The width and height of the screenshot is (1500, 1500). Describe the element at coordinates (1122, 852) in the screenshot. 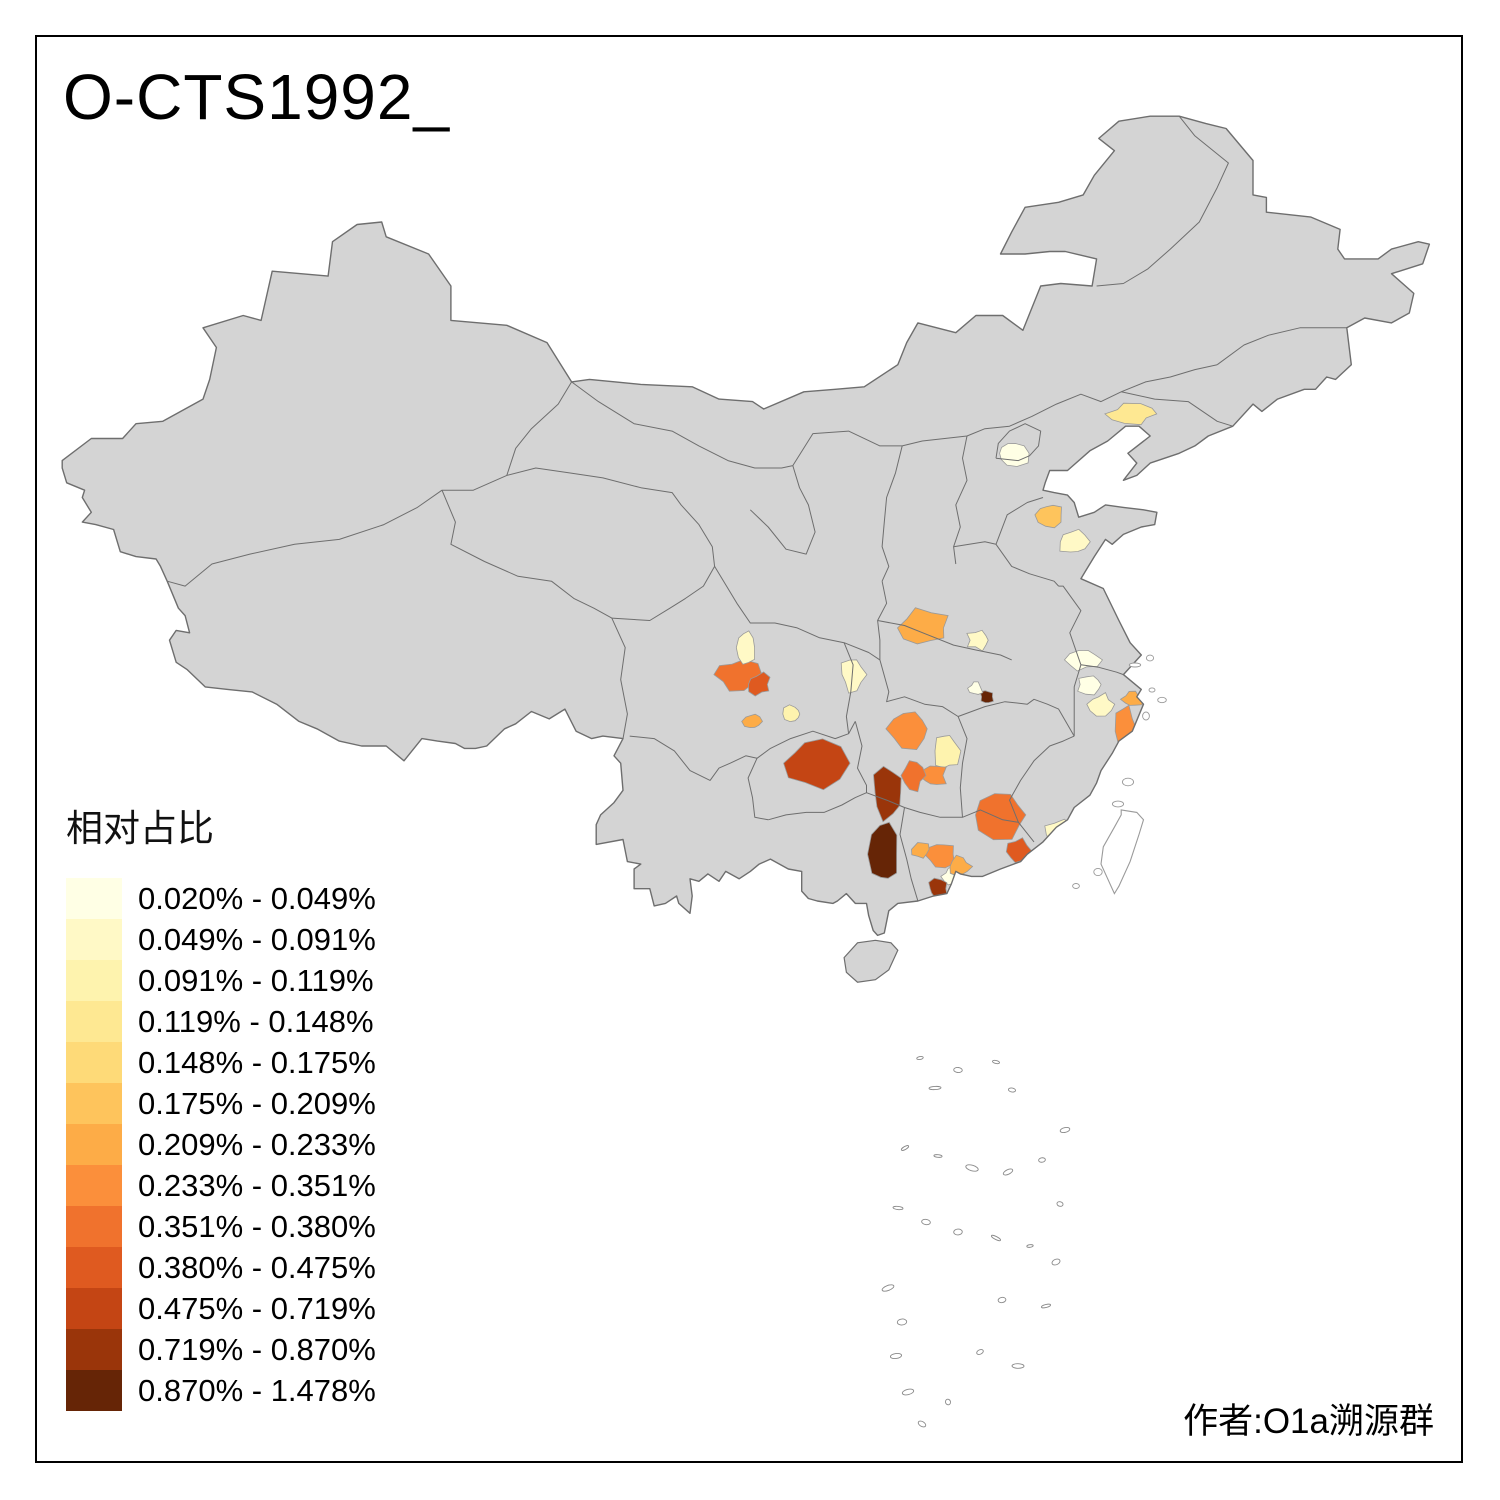

I see `taiwan-island` at that location.